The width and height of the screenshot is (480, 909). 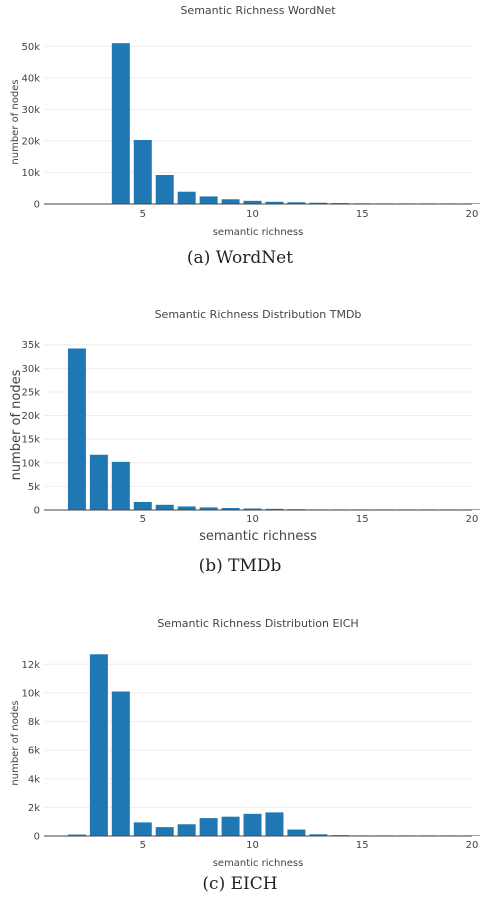 I want to click on y-tick-label: 50k, so click(x=30, y=47).